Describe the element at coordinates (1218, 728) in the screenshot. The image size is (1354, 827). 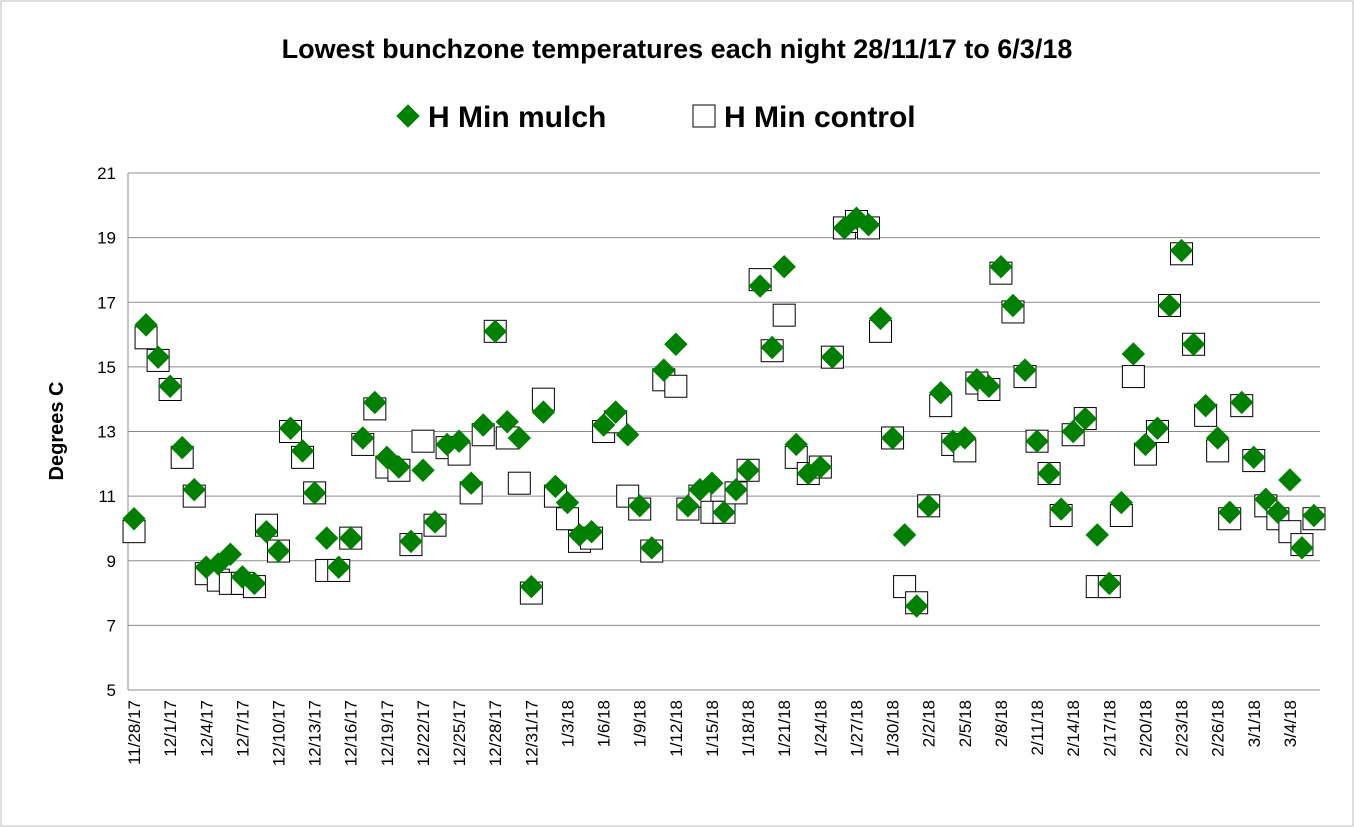
I see `x-tick-label: 2/26/18` at that location.